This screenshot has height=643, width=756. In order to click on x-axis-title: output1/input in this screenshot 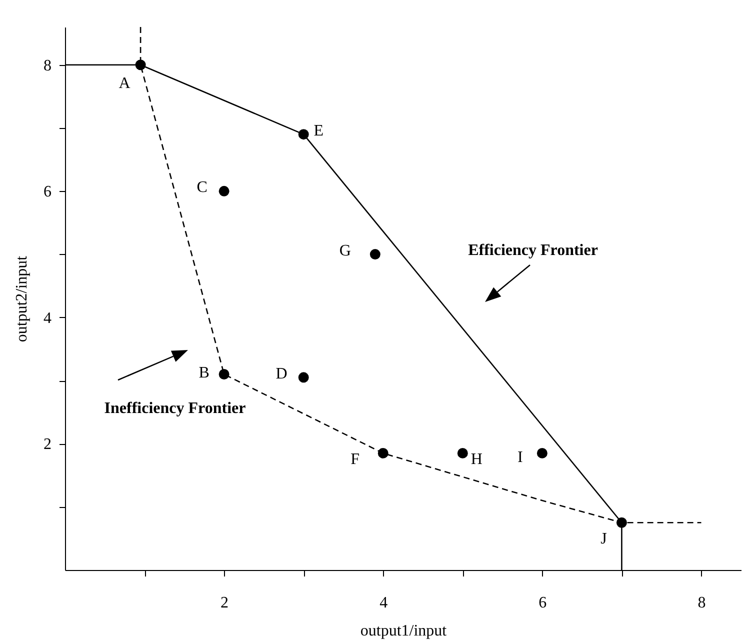, I will do `click(404, 631)`.